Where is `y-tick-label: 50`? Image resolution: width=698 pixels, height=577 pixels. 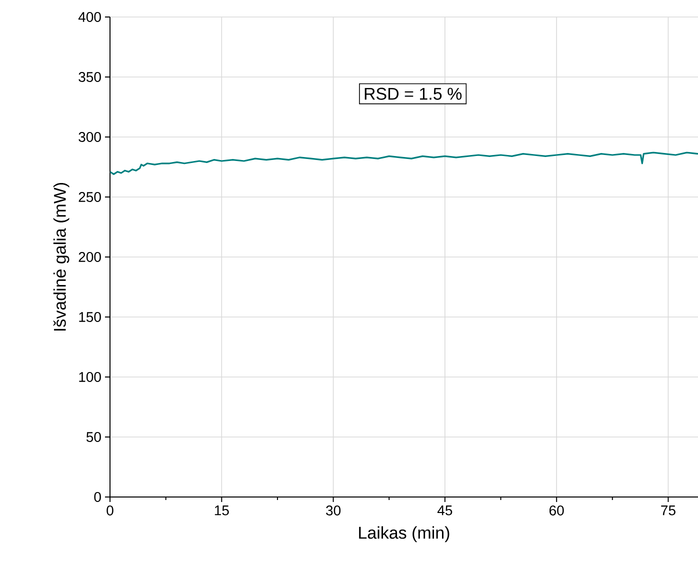
y-tick-label: 50 is located at coordinates (93, 437).